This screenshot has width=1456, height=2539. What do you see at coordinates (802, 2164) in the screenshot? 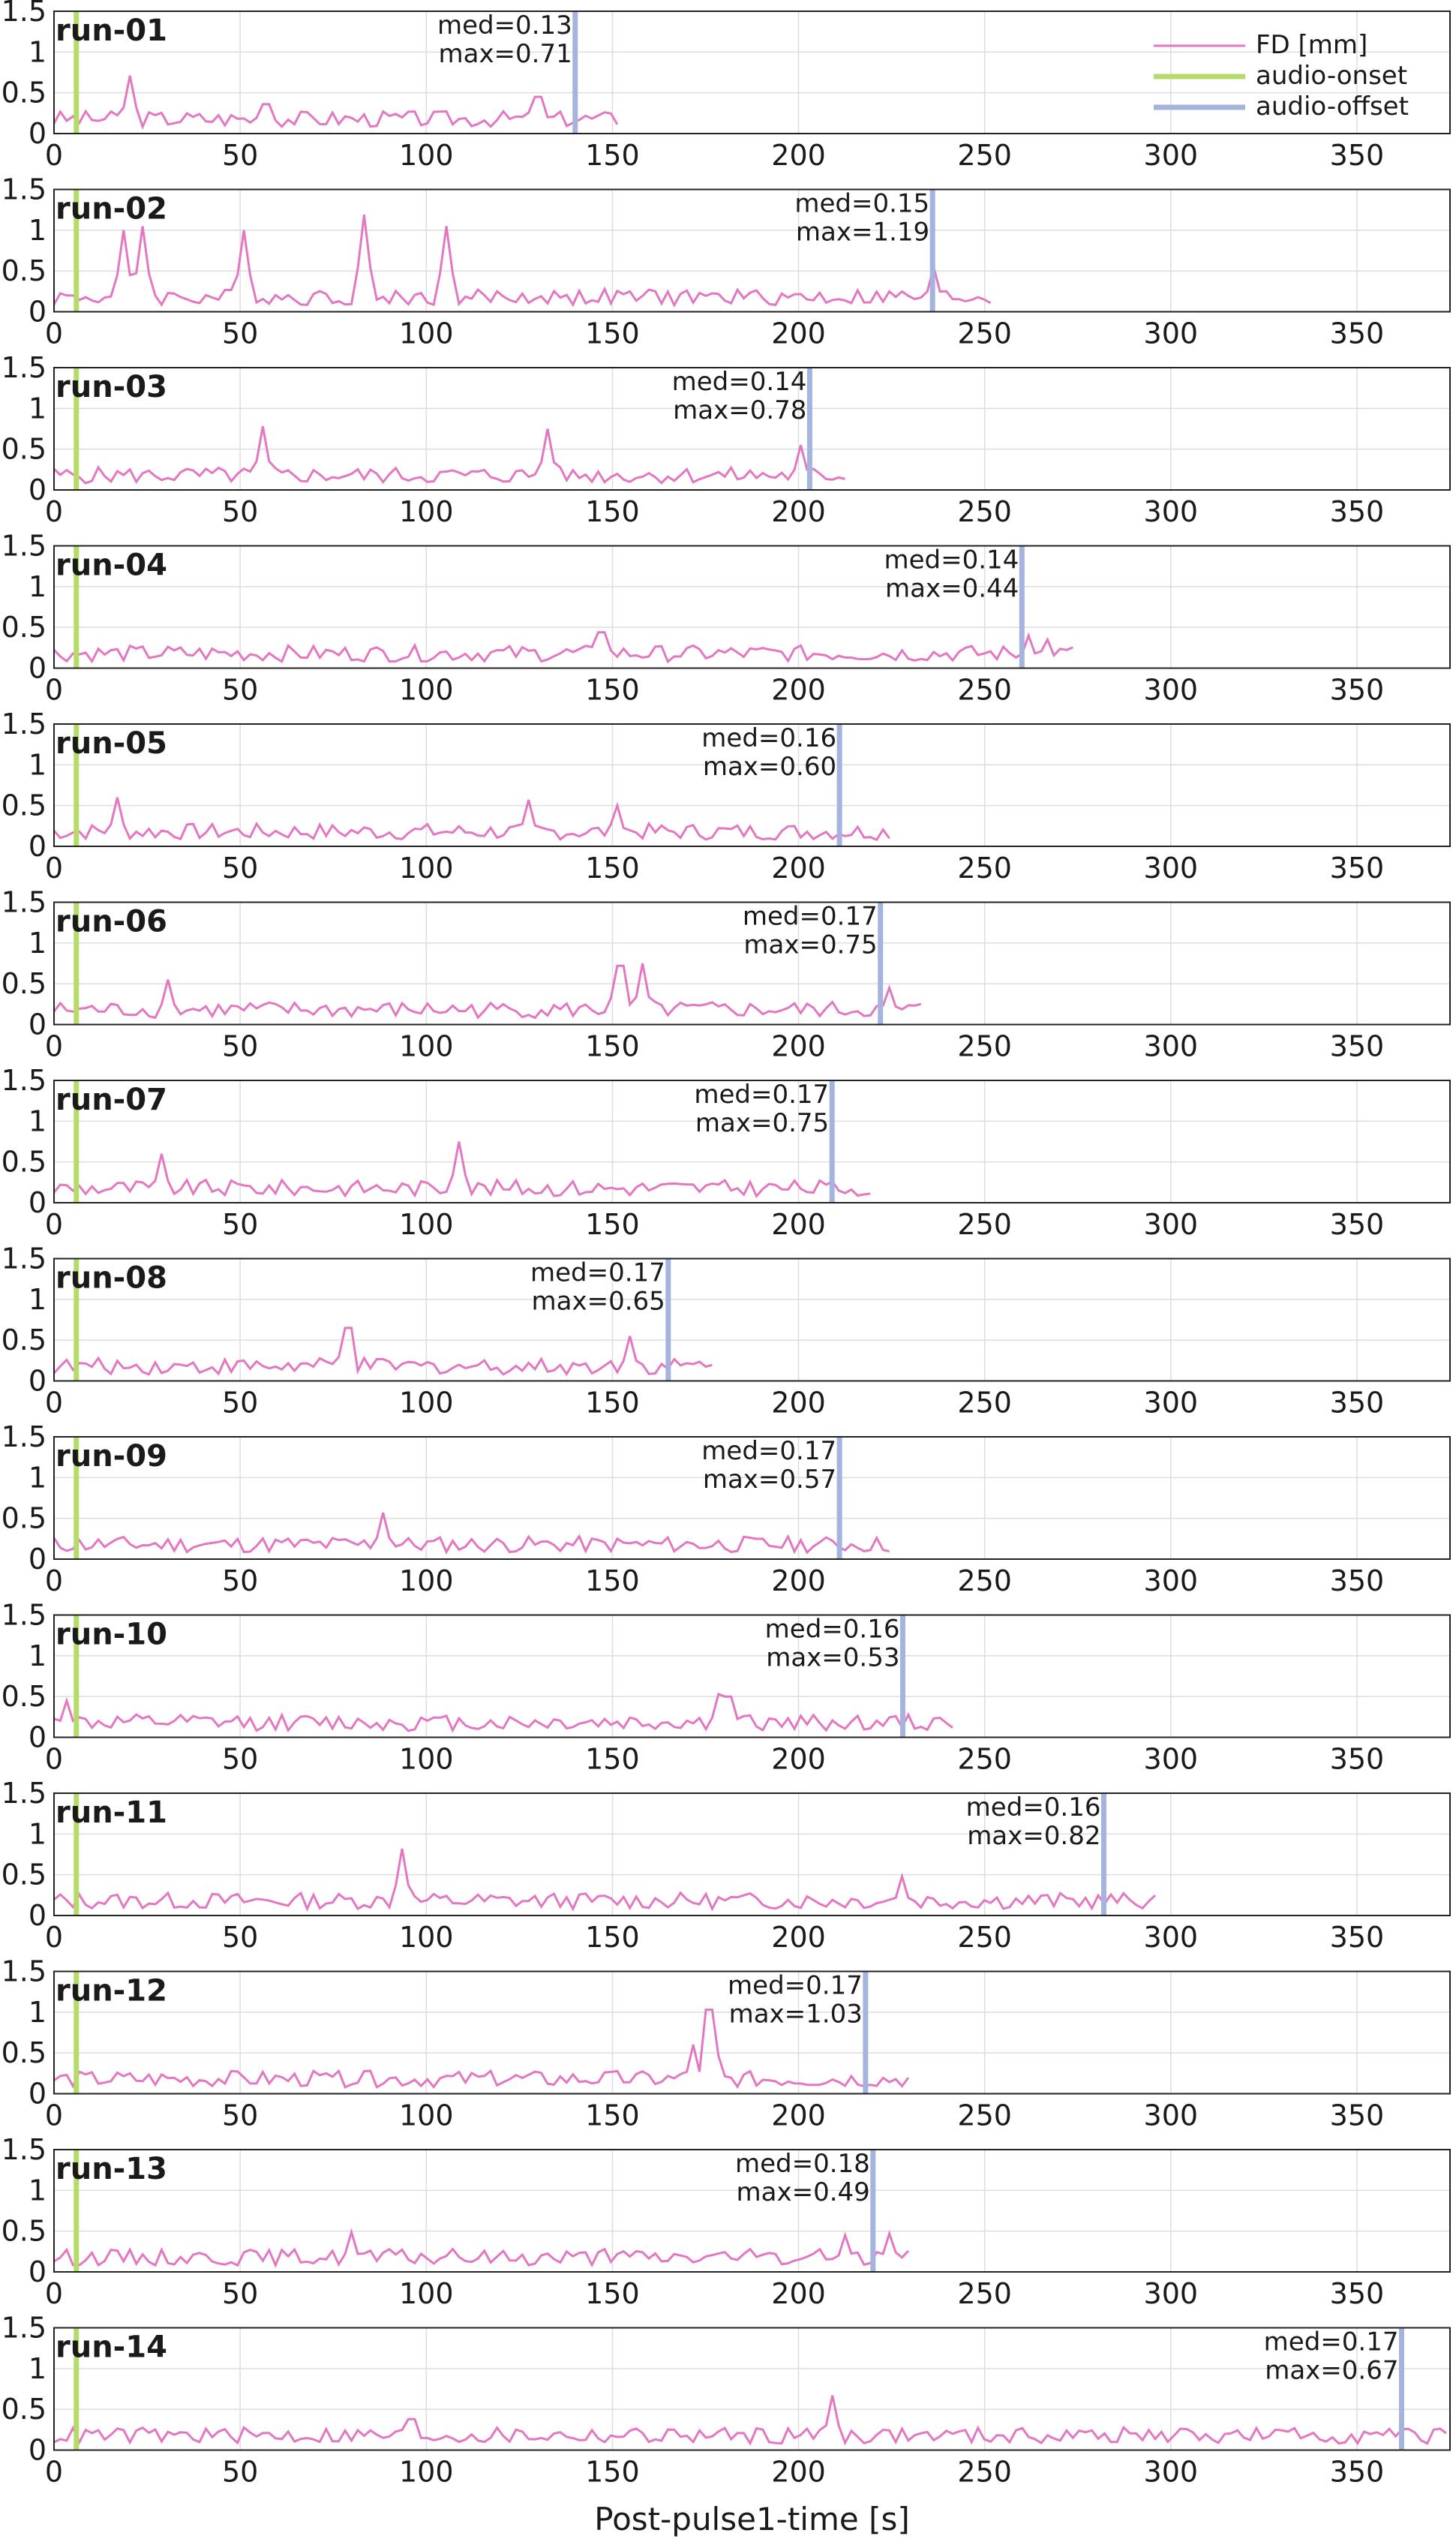
I see `median-annotation: med=0.18` at bounding box center [802, 2164].